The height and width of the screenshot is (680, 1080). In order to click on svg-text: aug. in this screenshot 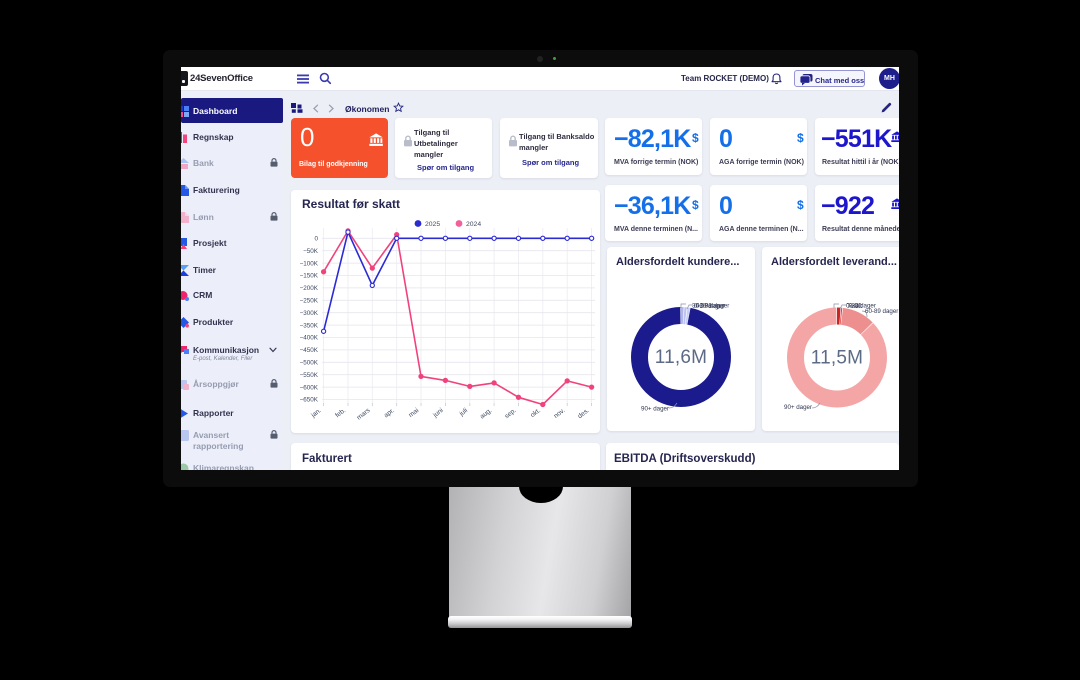, I will do `click(486, 414)`.